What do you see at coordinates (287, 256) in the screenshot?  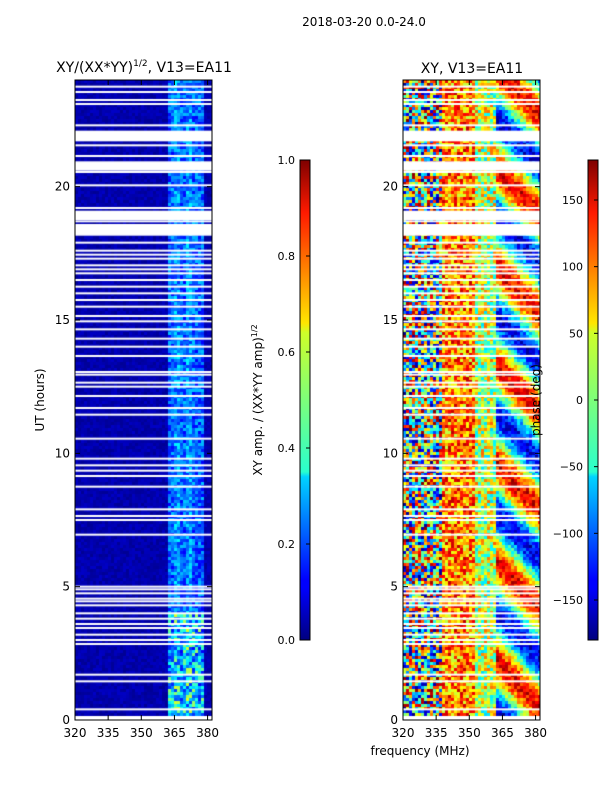 I see `colorbar-tick-label: 0.8` at bounding box center [287, 256].